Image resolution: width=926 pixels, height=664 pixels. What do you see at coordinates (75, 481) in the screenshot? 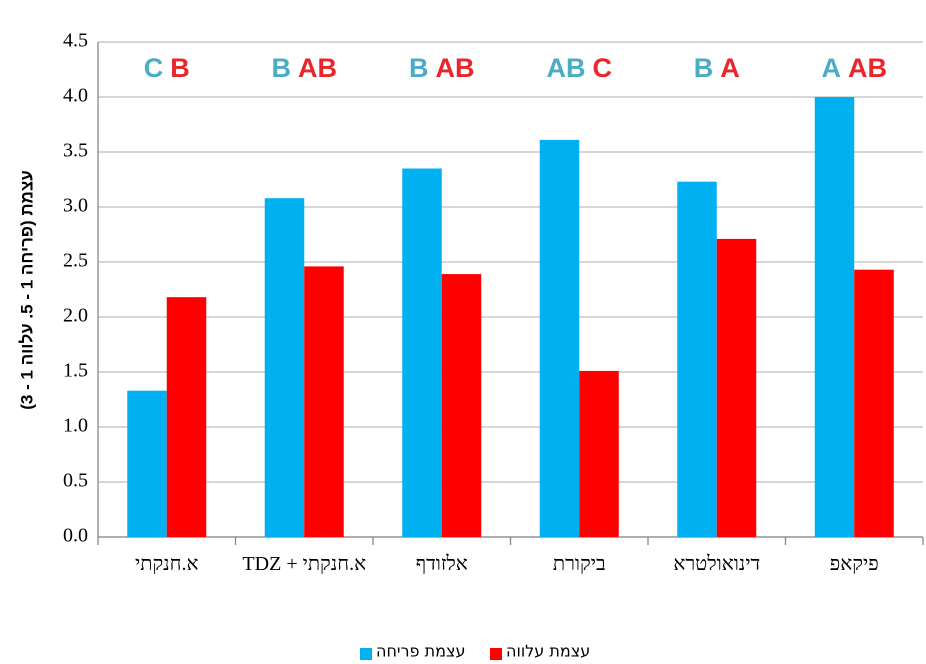
I see `y-tick-label: 0.5` at bounding box center [75, 481].